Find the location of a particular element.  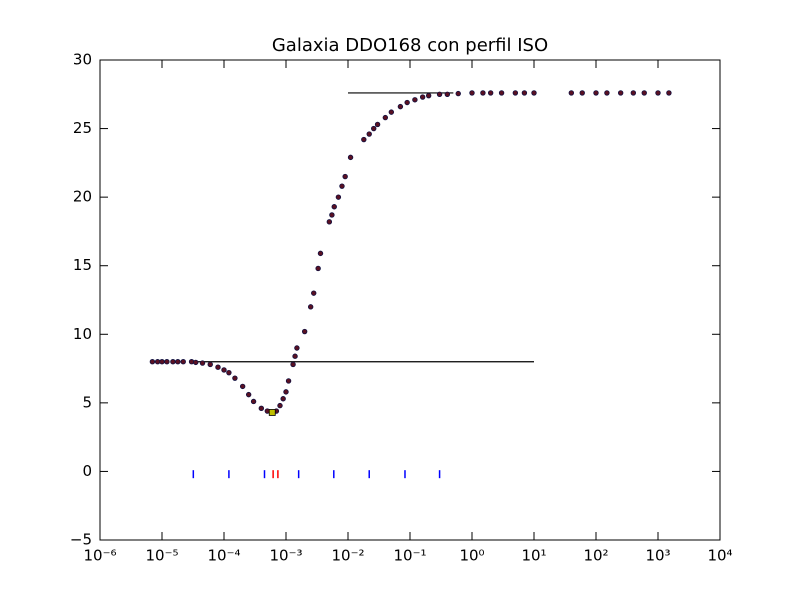

x-tick-label: 10⁻⁵ is located at coordinates (161, 556).